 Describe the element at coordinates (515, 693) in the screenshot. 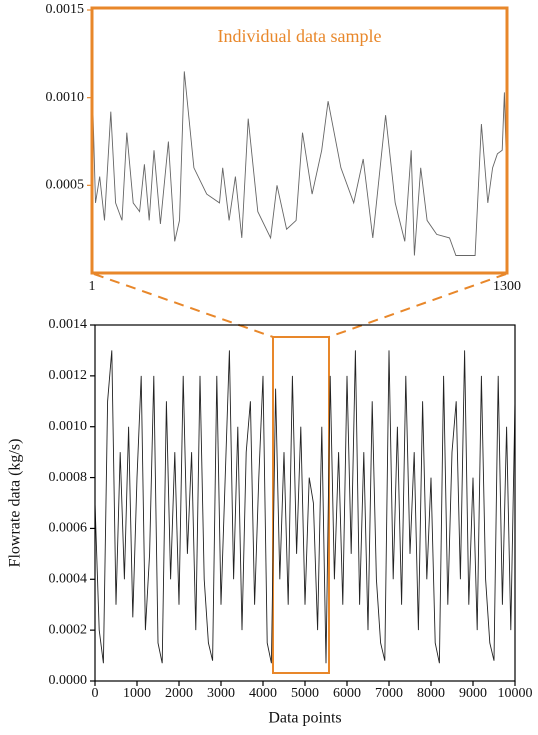

I see `x-tick-label: 10000` at that location.